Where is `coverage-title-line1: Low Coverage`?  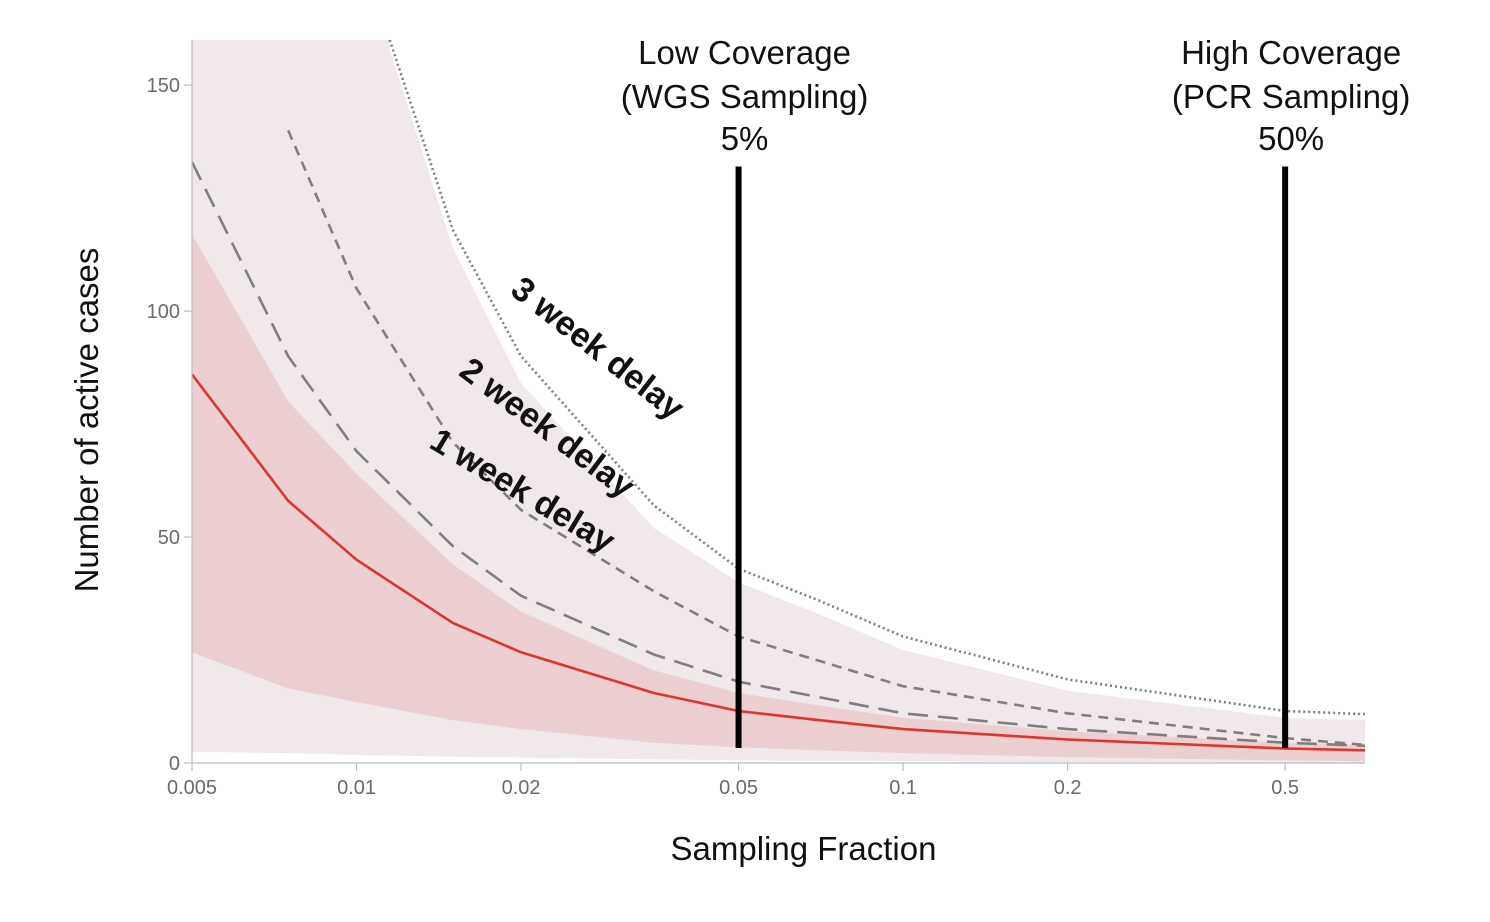
coverage-title-line1: Low Coverage is located at coordinates (744, 52).